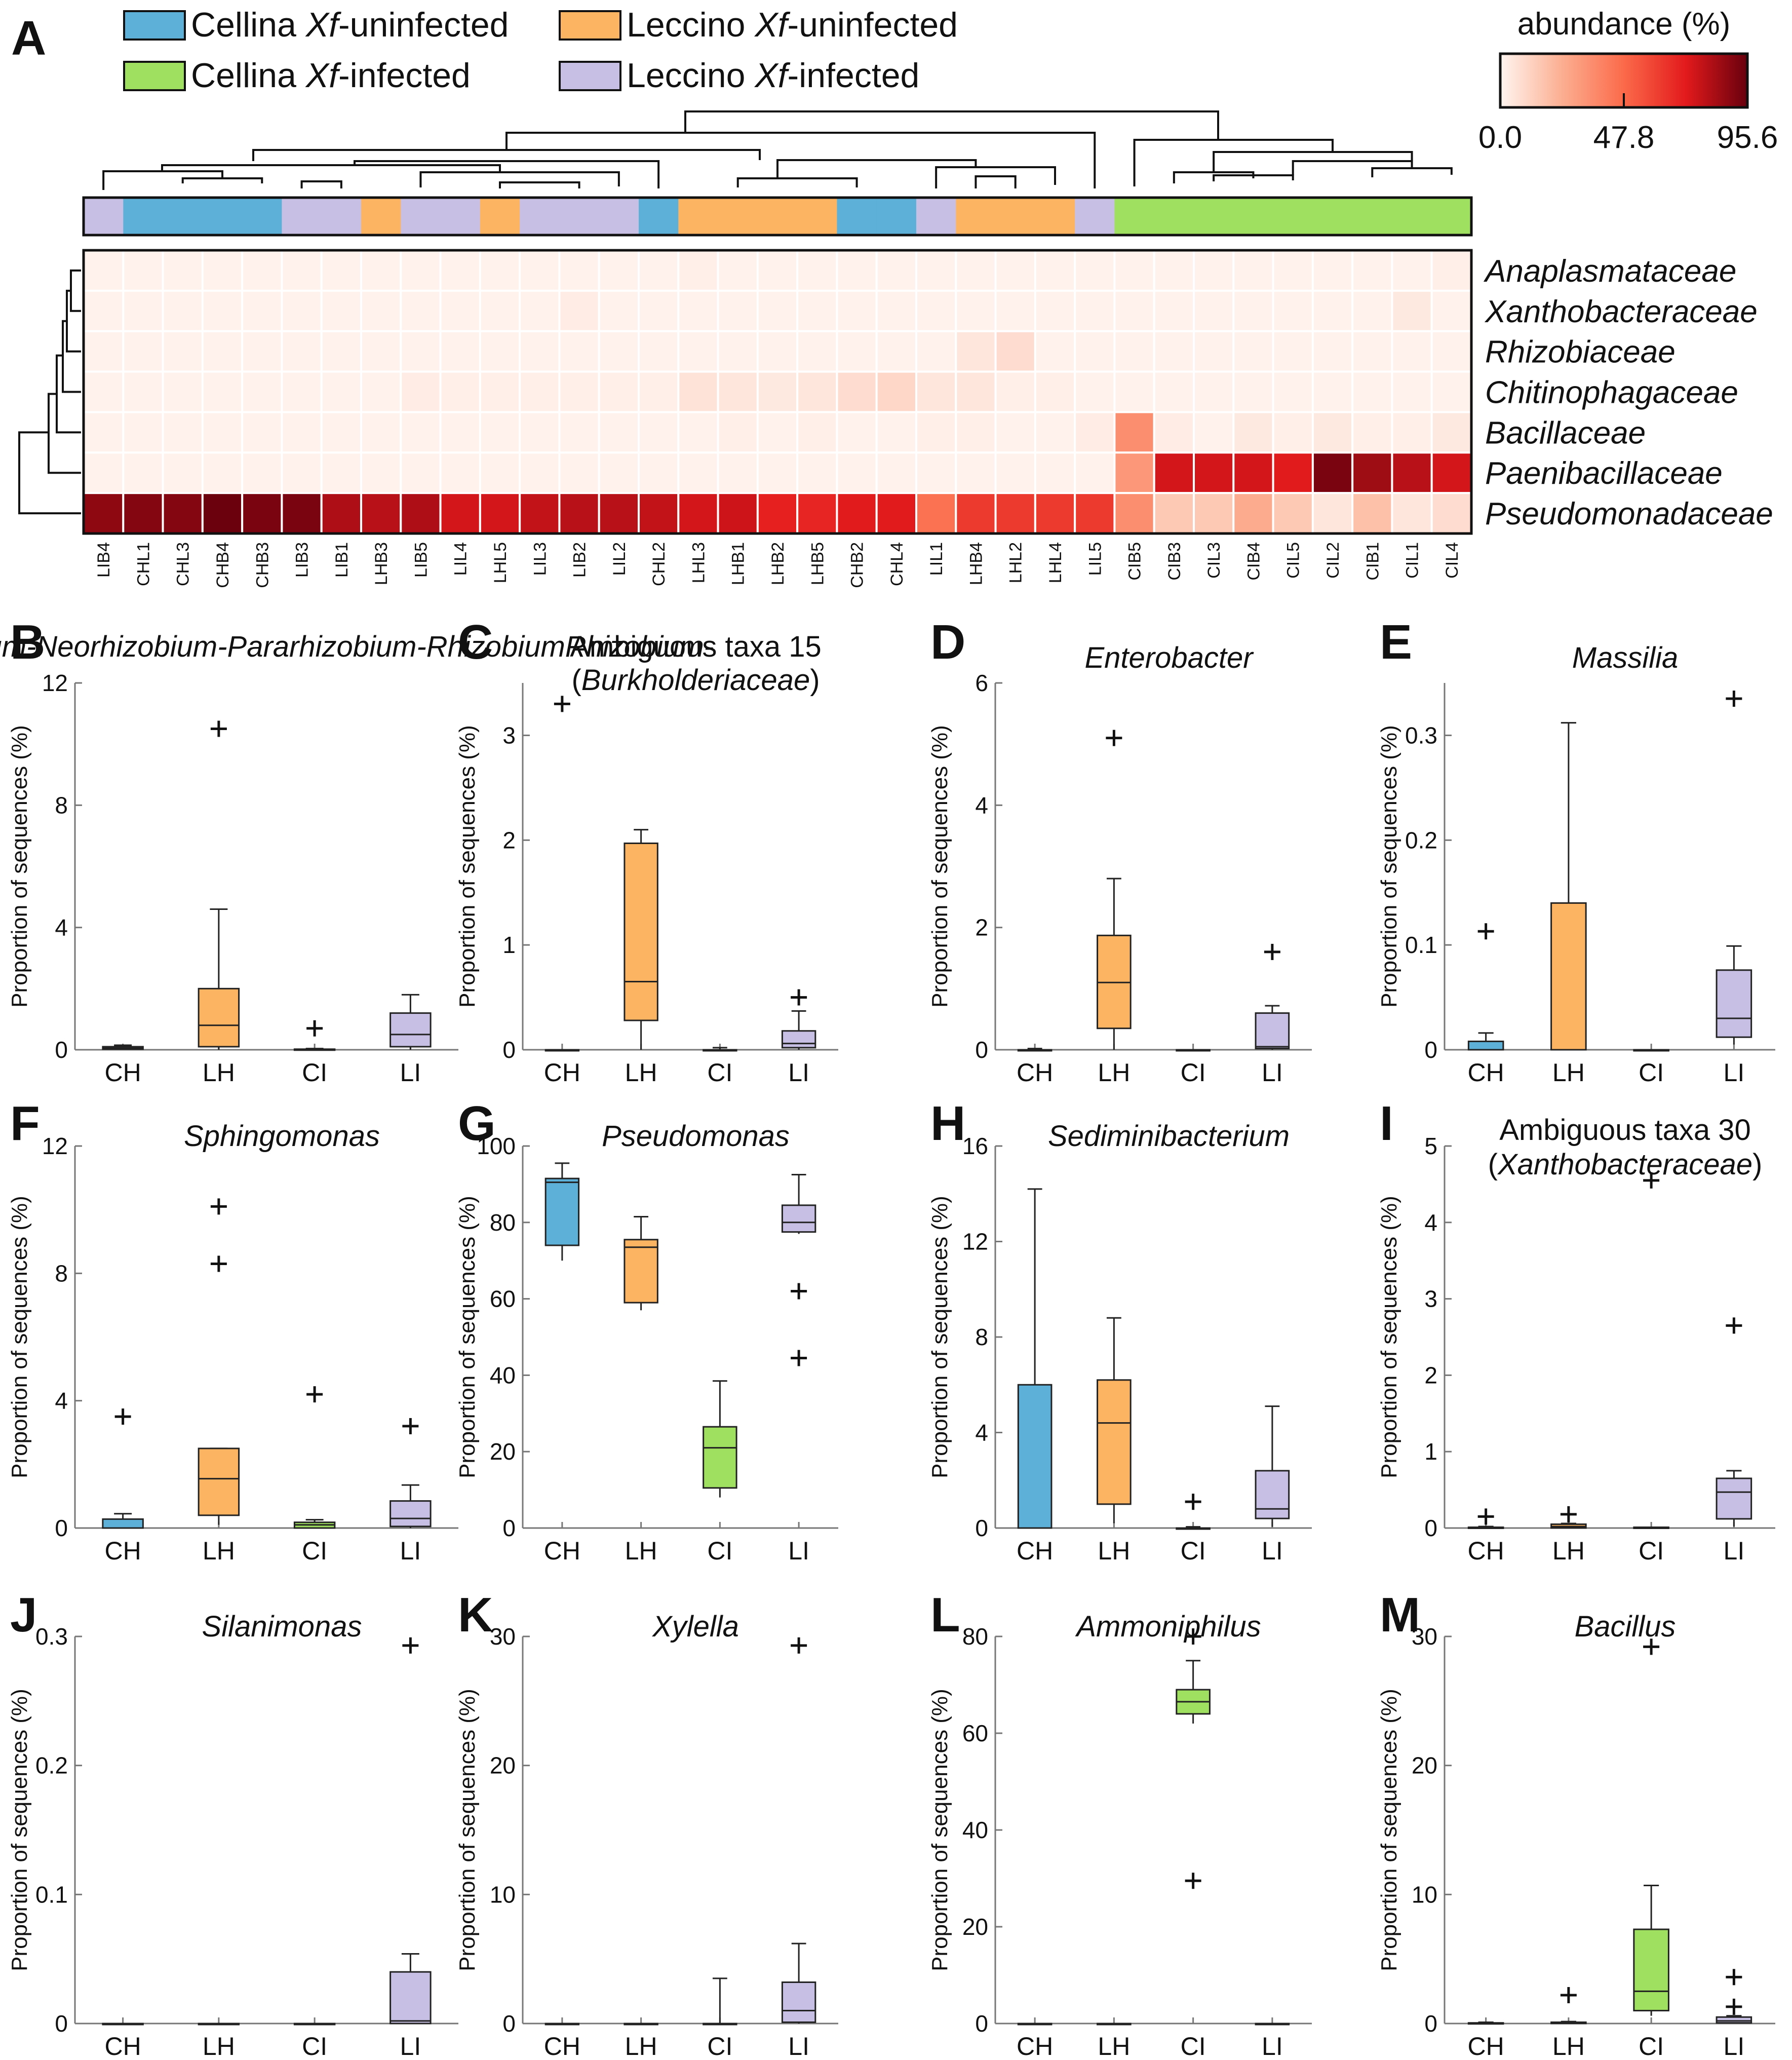 The image size is (1792, 2060). Describe the element at coordinates (975, 1636) in the screenshot. I see `y-tick-label: 80` at that location.